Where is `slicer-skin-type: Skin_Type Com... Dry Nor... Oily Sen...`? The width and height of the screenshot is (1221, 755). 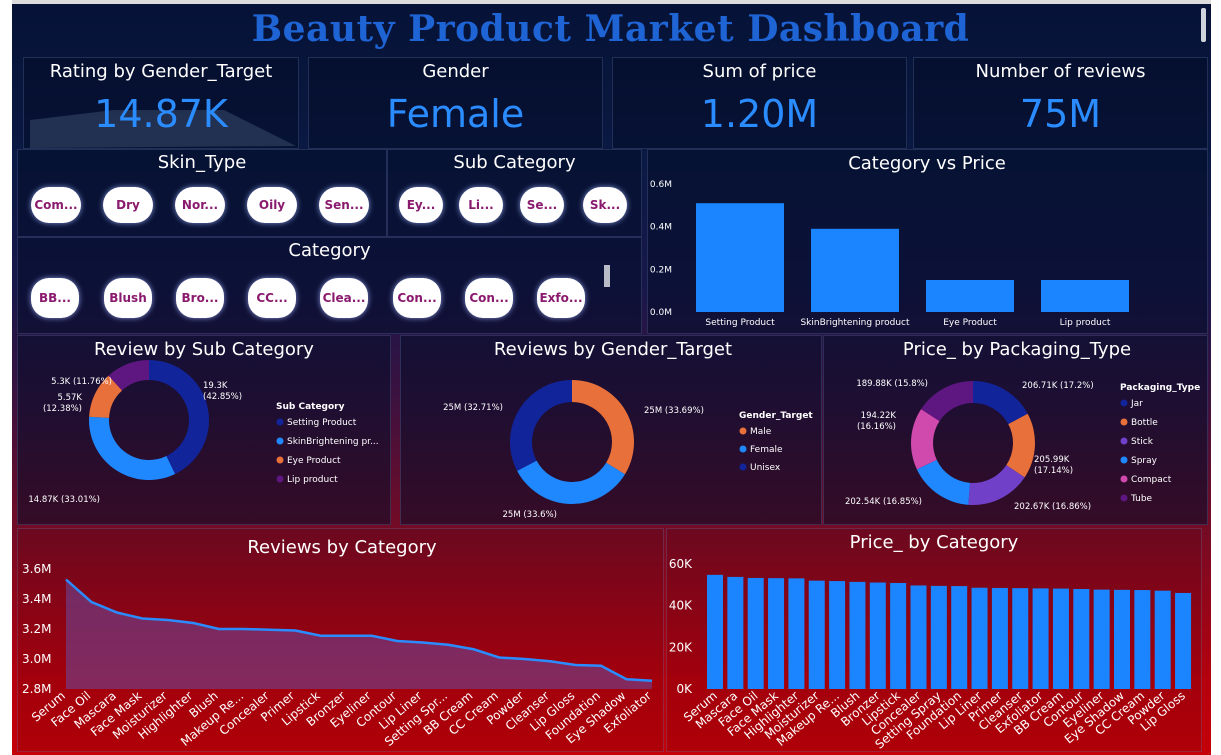 slicer-skin-type: Skin_Type Com... Dry Nor... Oily Sen... is located at coordinates (202, 193).